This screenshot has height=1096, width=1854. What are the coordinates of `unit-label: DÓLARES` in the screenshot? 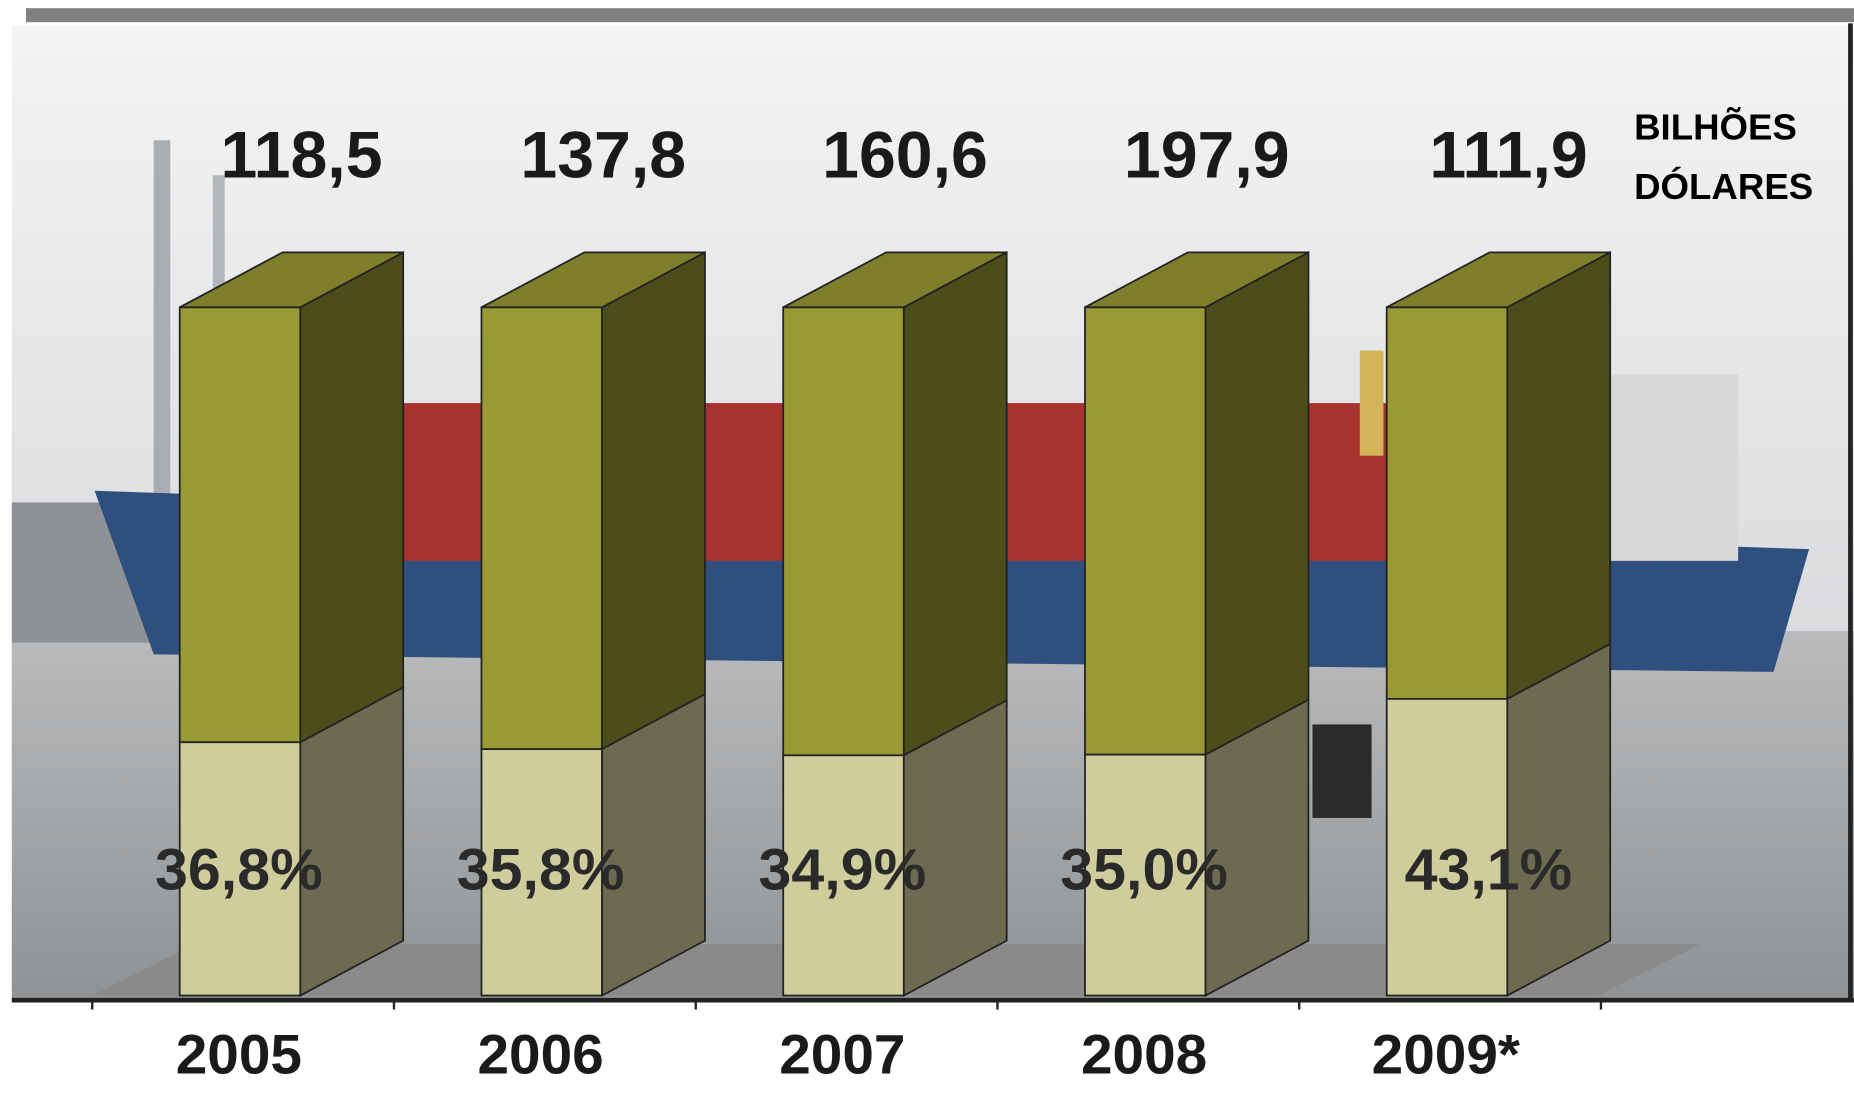 It's located at (1723, 186).